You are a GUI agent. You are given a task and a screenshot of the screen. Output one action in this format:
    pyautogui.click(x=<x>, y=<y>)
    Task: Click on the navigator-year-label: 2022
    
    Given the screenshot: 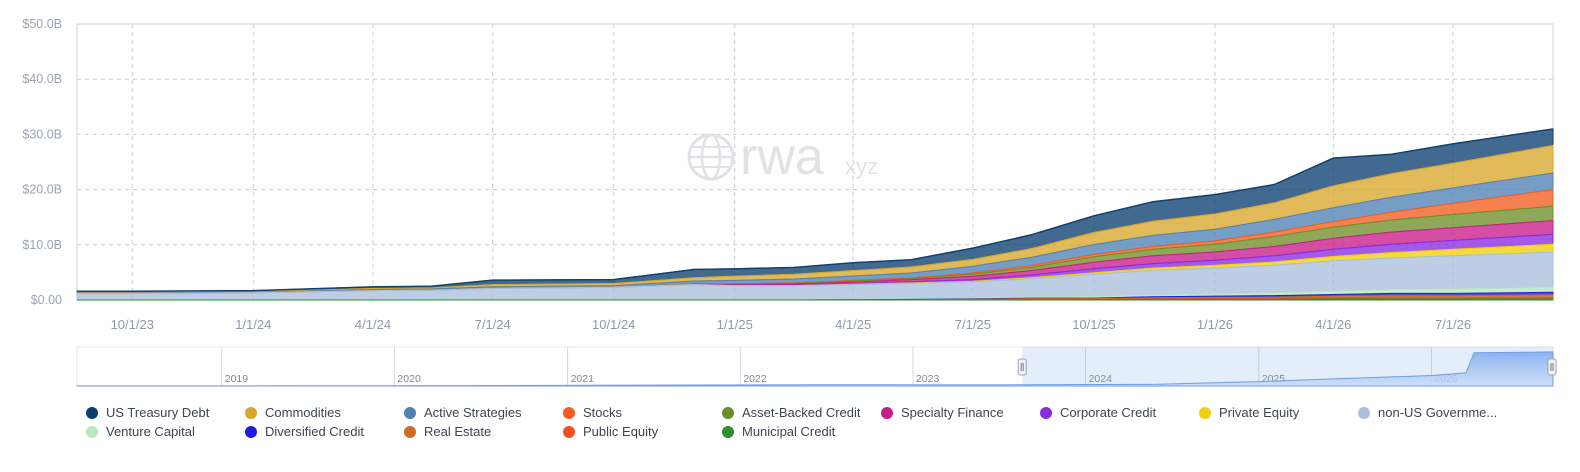 What is the action you would take?
    pyautogui.click(x=755, y=379)
    